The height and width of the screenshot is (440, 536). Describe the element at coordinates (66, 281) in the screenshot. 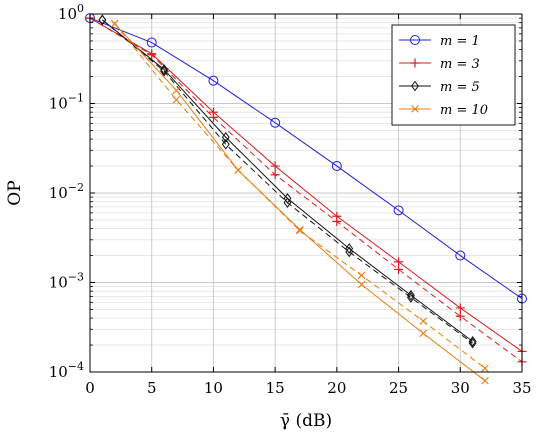

I see `y-tick-label: 10⁻³` at that location.